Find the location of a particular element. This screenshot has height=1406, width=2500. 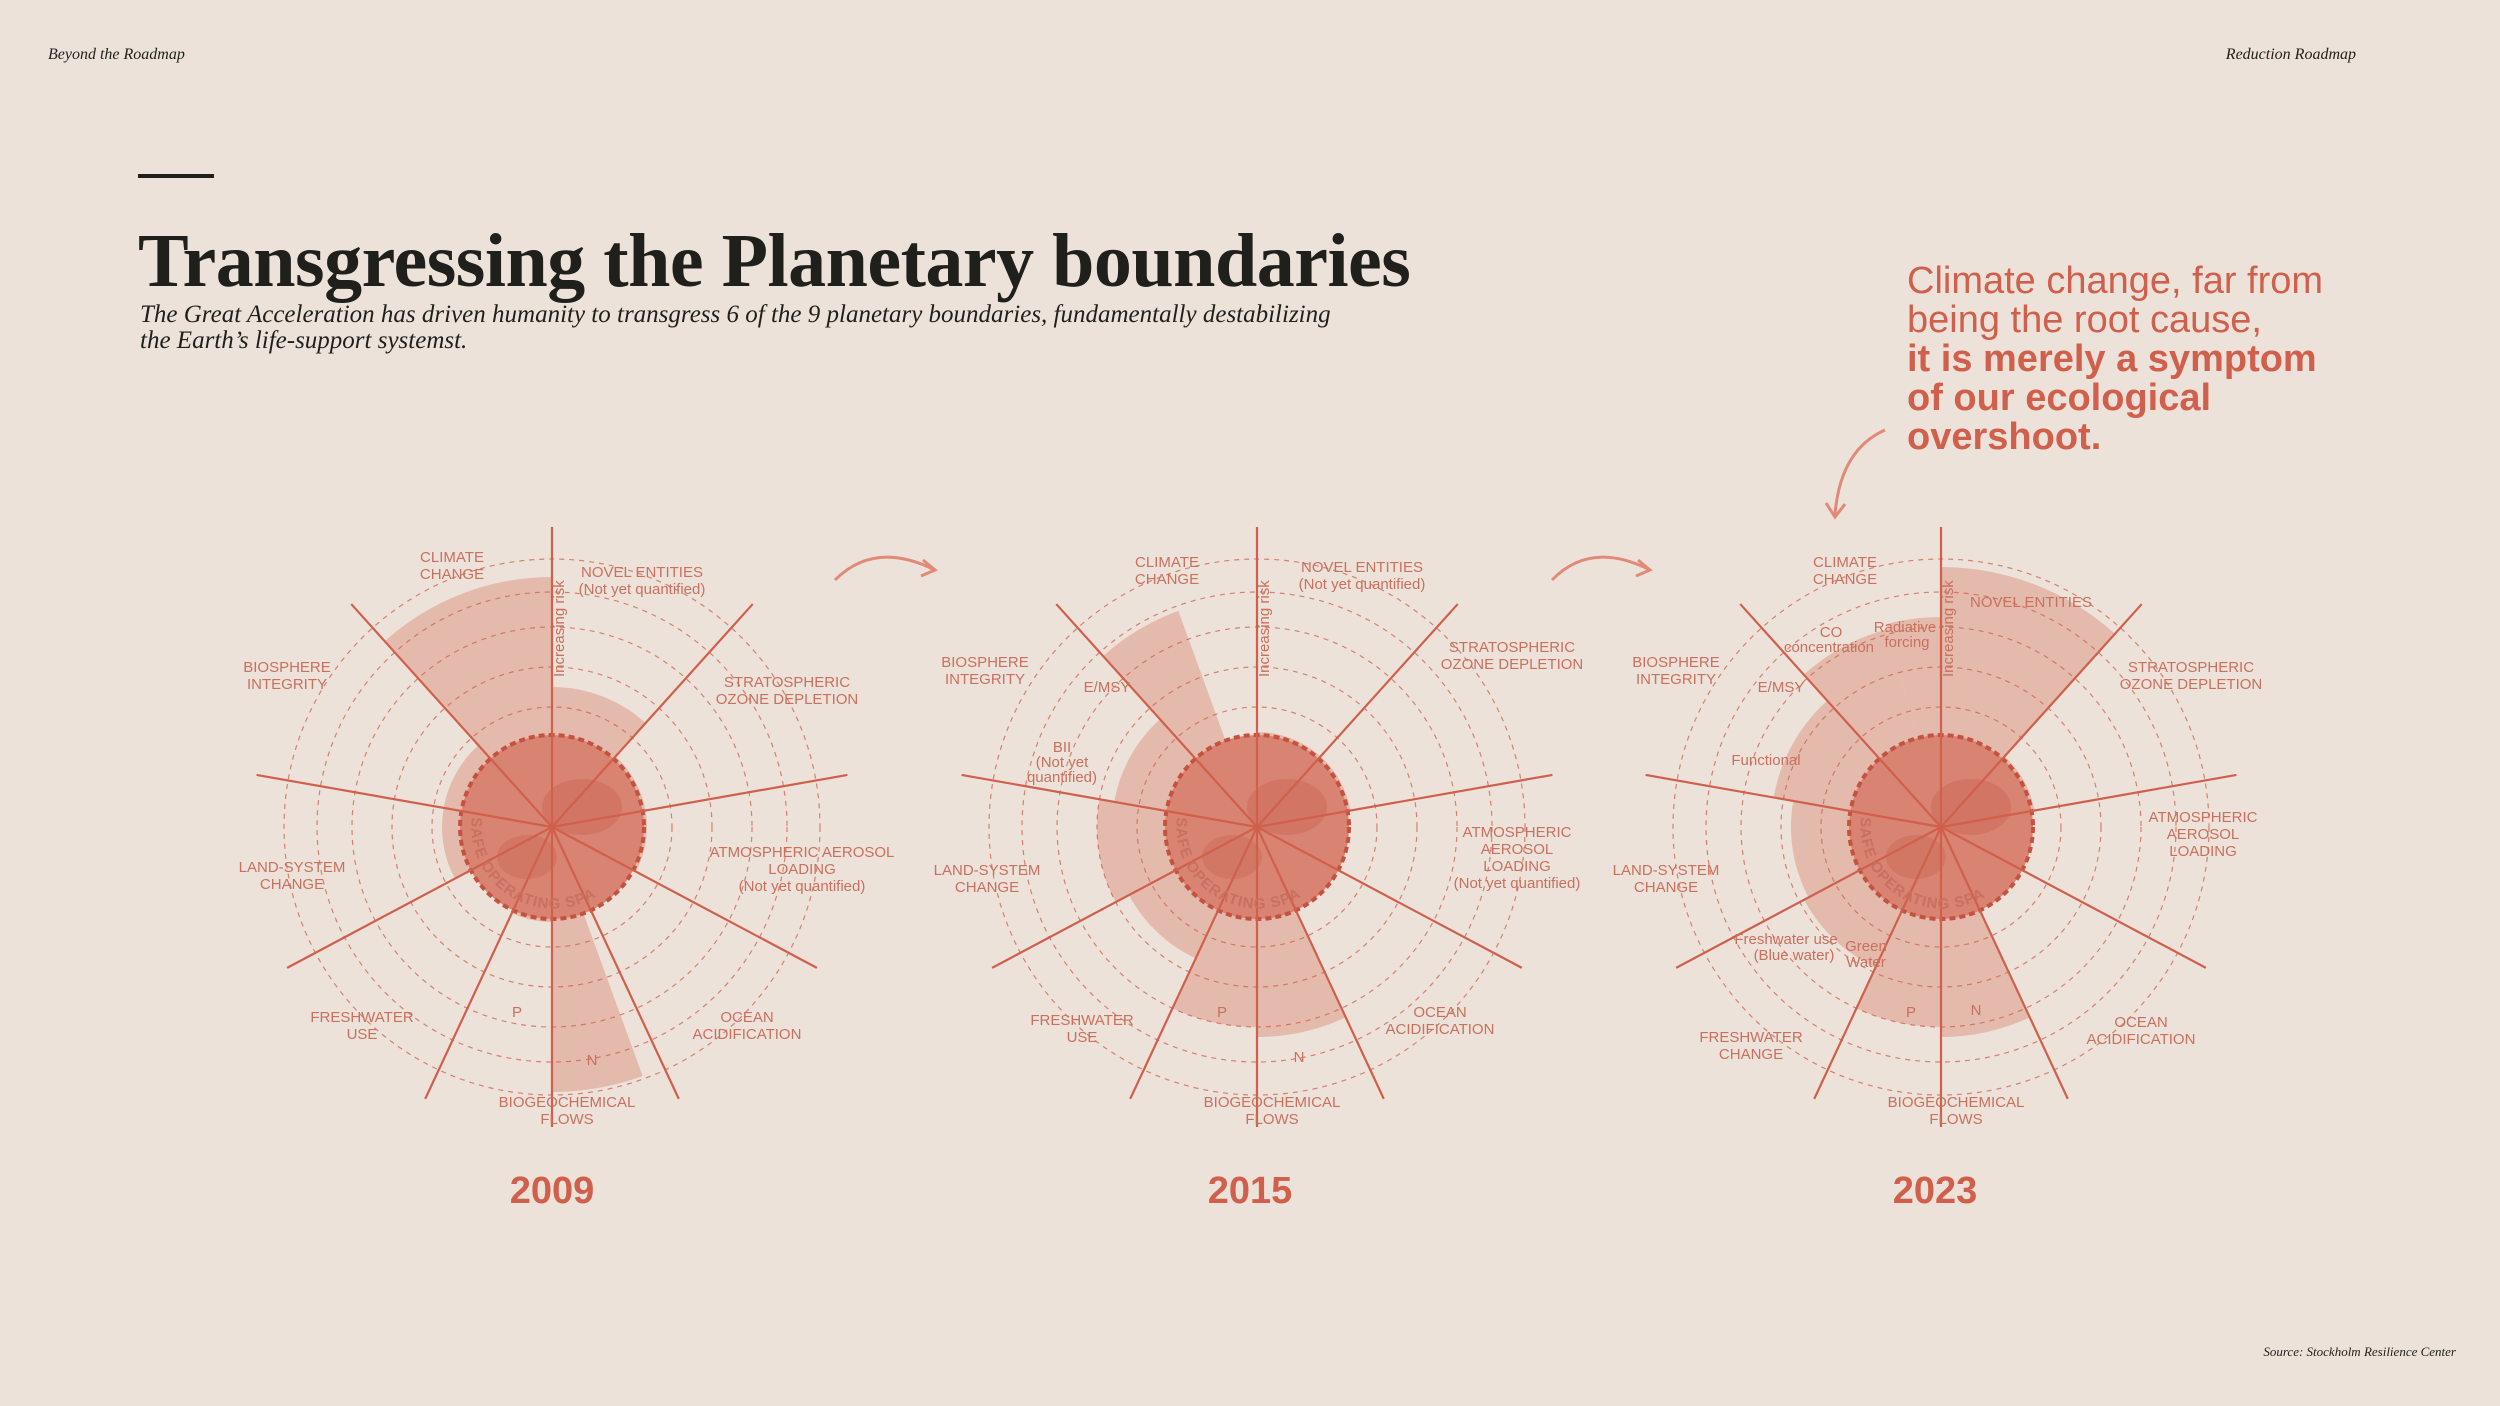

year-label-2023: 2023 is located at coordinates (1935, 1191).